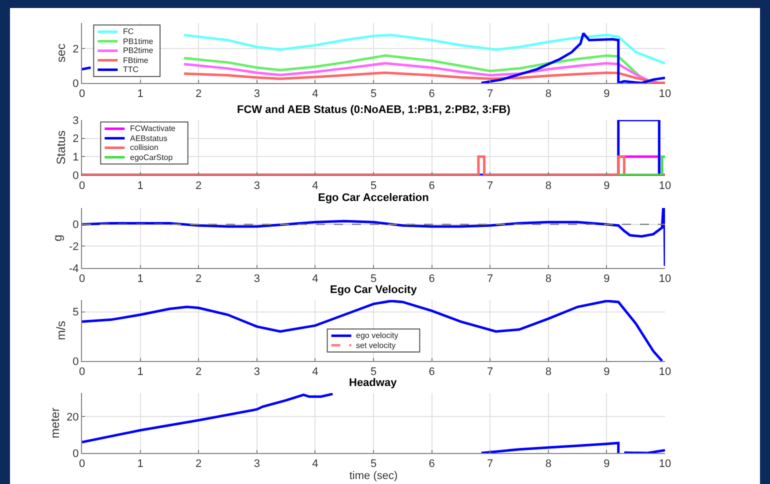  Describe the element at coordinates (373, 476) in the screenshot. I see `x-axis-title: time (sec)` at that location.